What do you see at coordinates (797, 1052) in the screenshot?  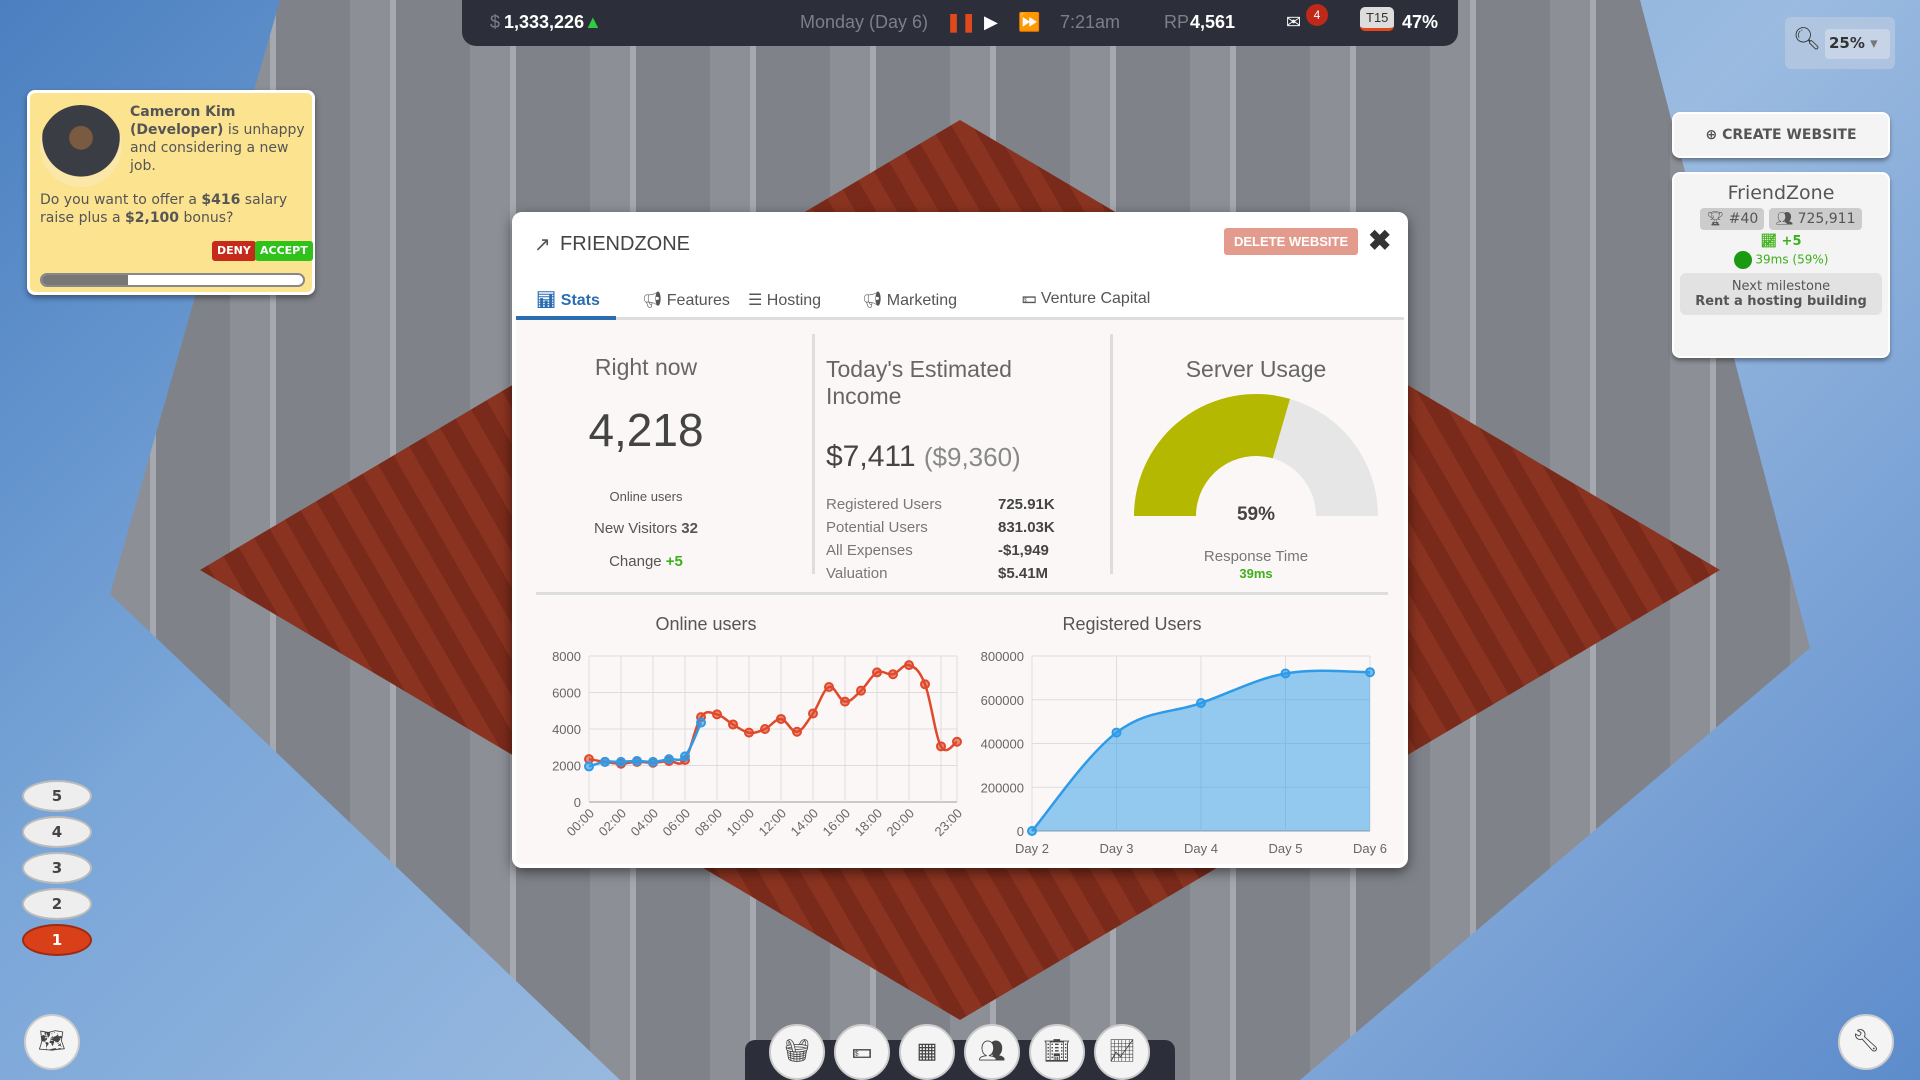 I see `toolbar-shop-button: 🧺︎` at bounding box center [797, 1052].